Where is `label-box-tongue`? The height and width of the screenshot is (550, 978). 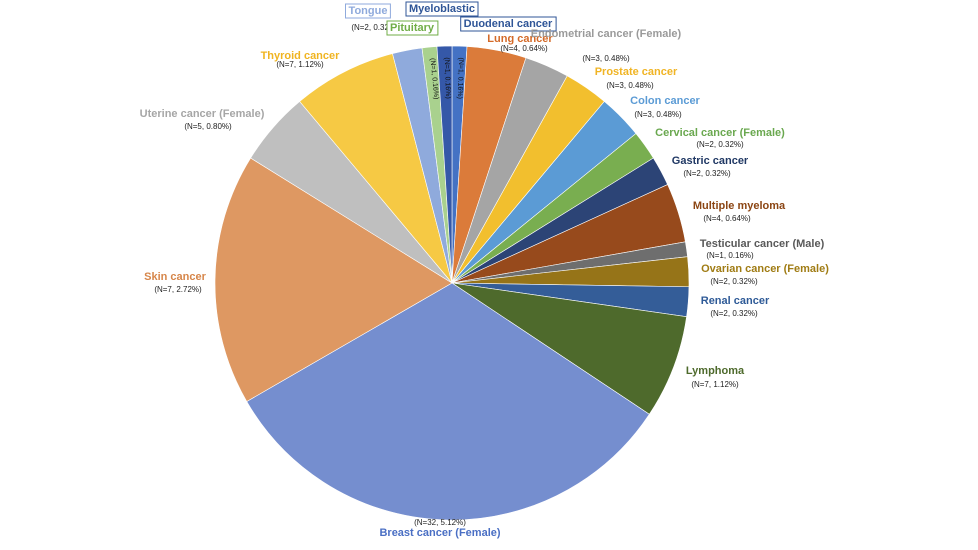
label-box-tongue is located at coordinates (368, 11).